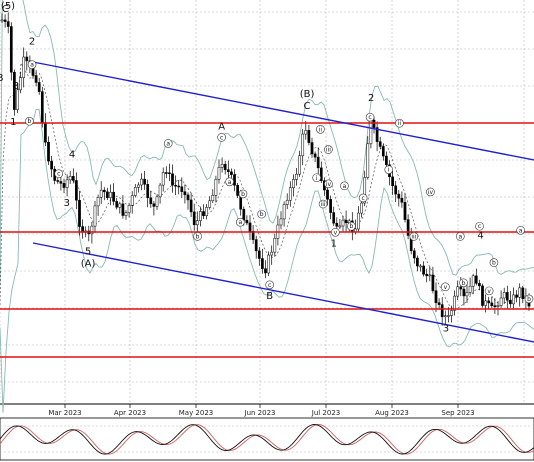  What do you see at coordinates (221, 126) in the screenshot?
I see `wave-label: A` at bounding box center [221, 126].